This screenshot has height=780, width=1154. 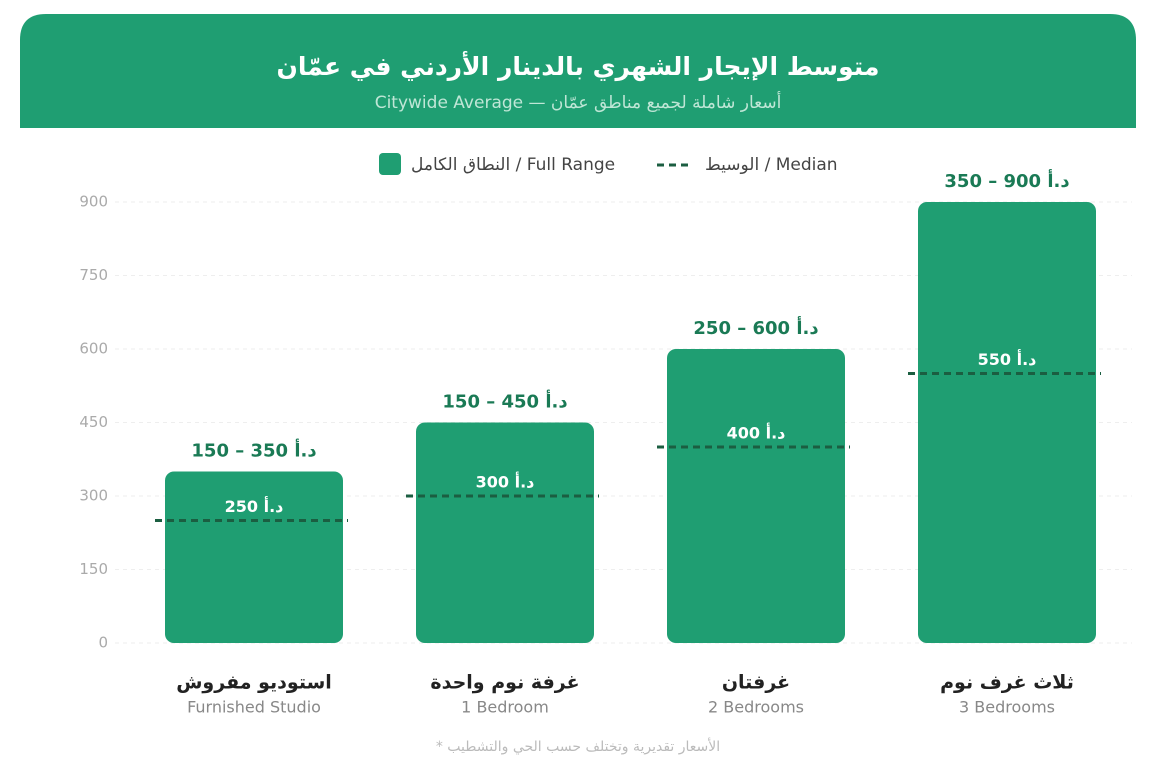 I want to click on x-tick-sublabel: Furnished Studio, so click(x=254, y=707).